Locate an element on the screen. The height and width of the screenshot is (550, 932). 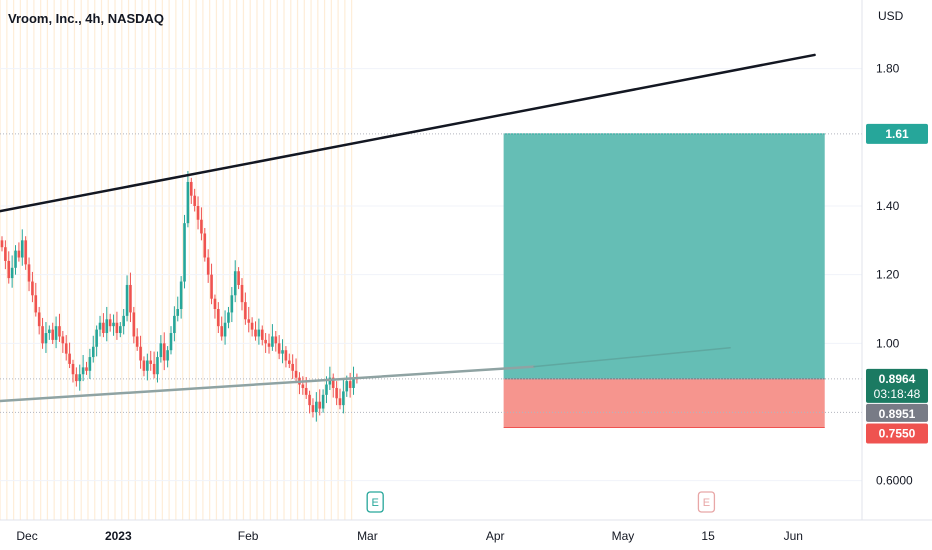
stop-zone is located at coordinates (664, 403).